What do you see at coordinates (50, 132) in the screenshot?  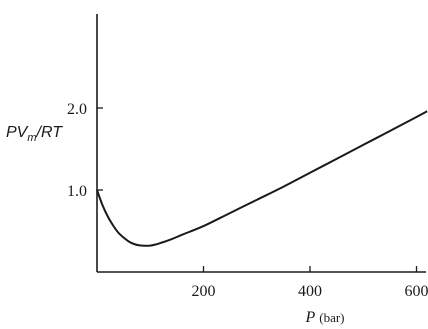 I see `y-axis-label-rest: /RT` at bounding box center [50, 132].